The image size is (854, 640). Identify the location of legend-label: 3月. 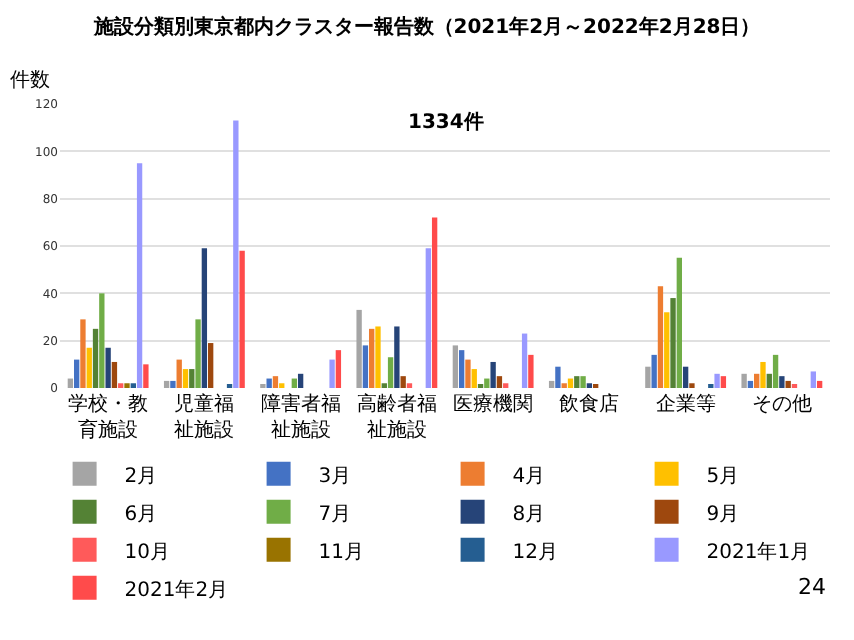
(335, 476).